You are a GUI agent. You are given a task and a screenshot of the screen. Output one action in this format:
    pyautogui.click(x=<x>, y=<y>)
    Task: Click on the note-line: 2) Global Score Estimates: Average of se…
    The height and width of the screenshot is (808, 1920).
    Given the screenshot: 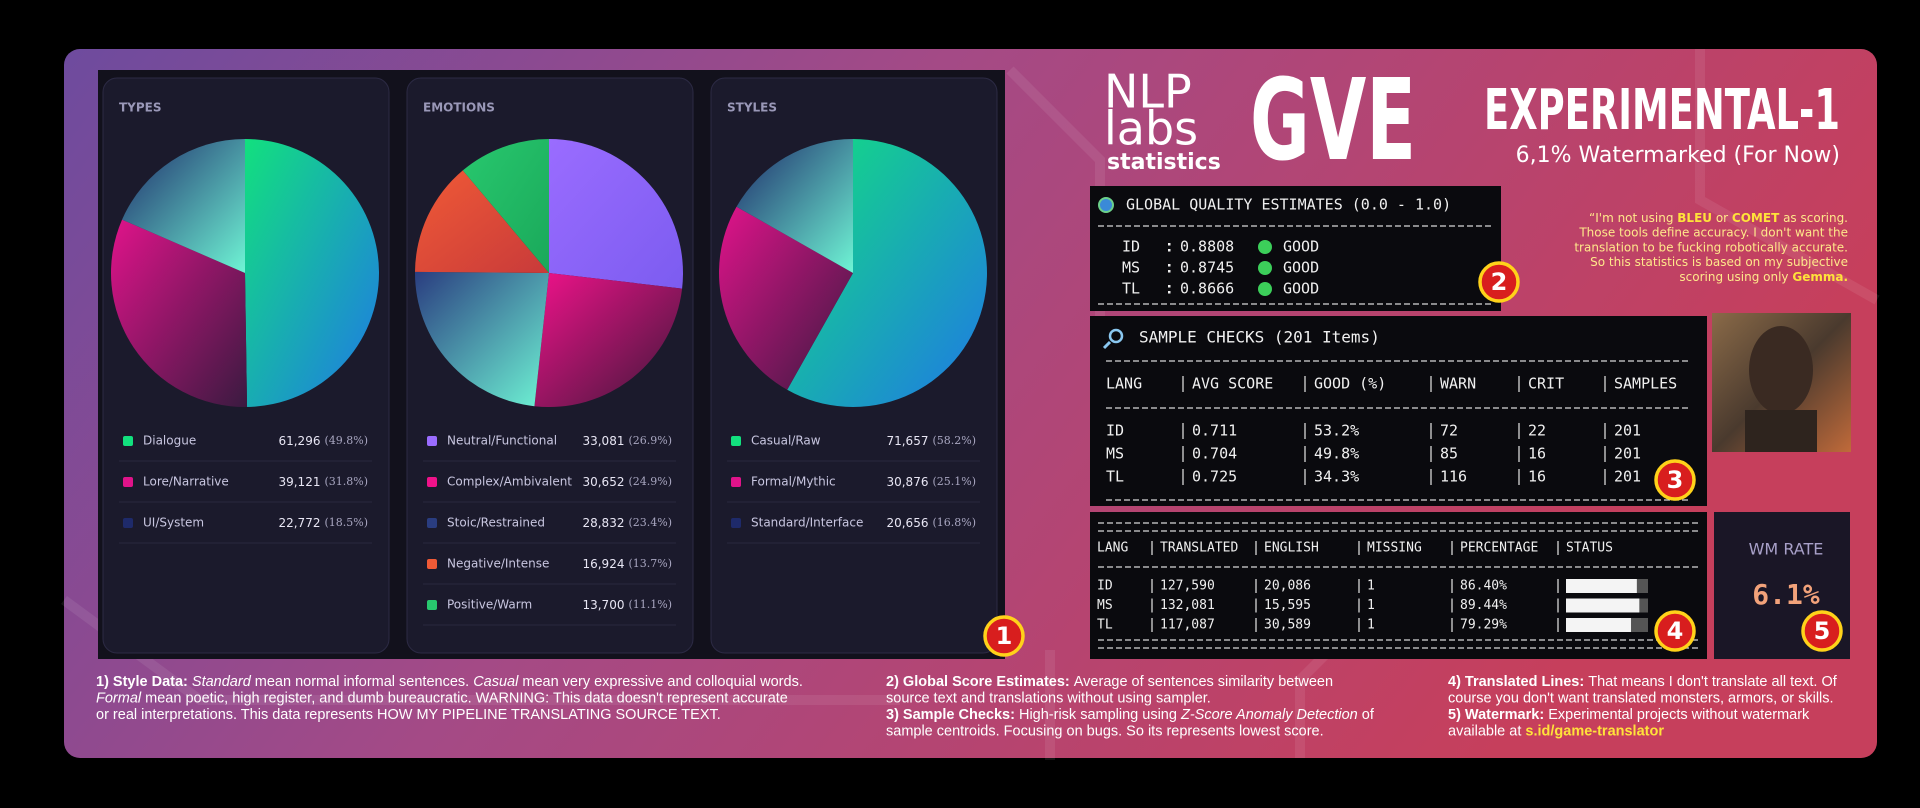 What is the action you would take?
    pyautogui.click(x=1109, y=682)
    